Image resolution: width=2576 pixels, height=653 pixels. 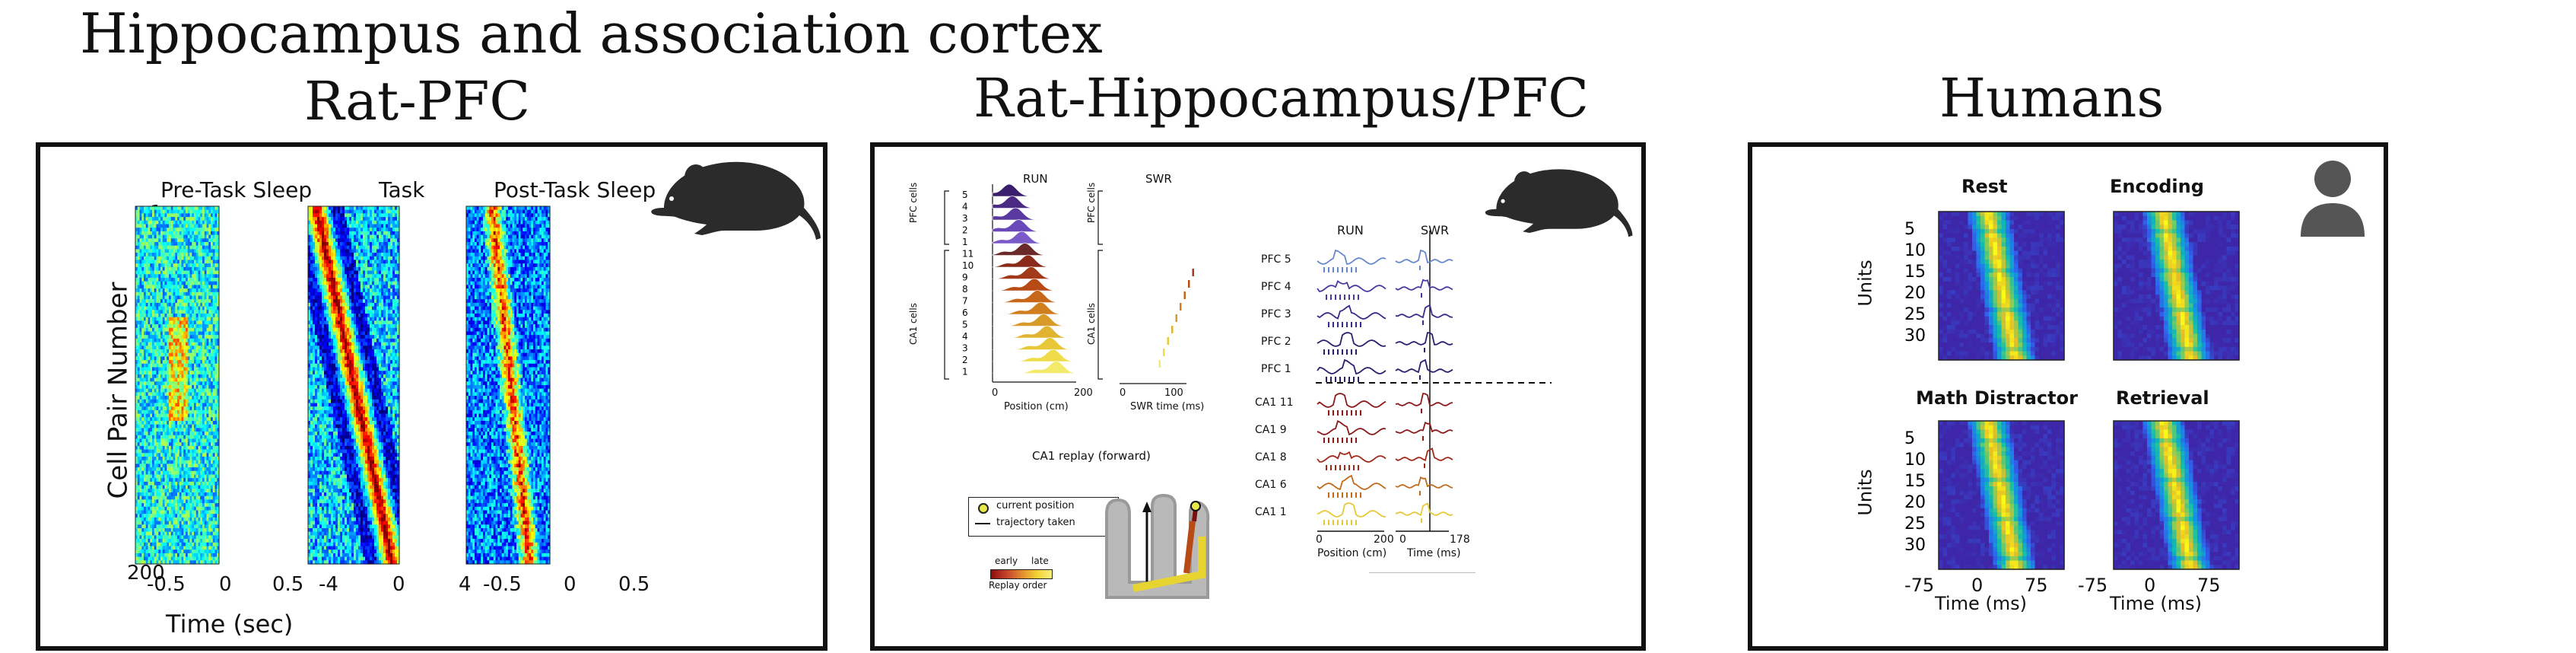 What do you see at coordinates (2052, 98) in the screenshot?
I see `panel-title-humans: Humans` at bounding box center [2052, 98].